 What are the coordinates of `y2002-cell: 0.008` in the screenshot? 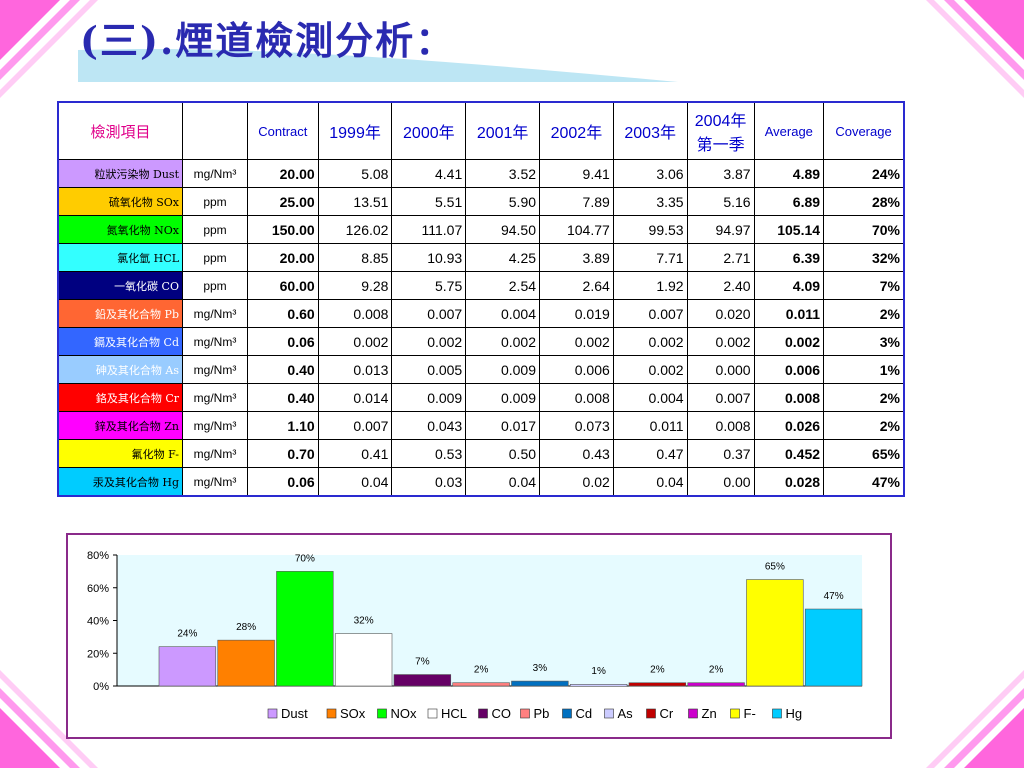 It's located at (576, 397).